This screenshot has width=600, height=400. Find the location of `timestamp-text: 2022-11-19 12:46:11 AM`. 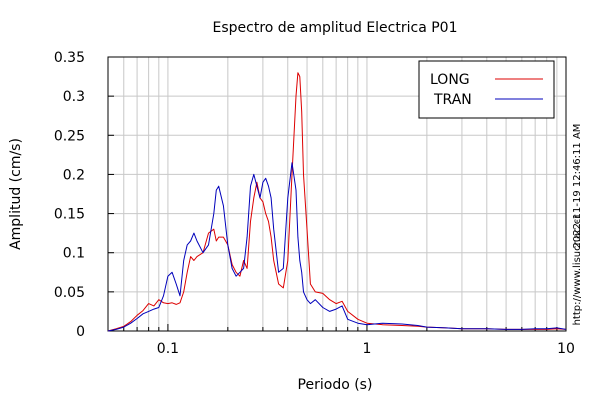

timestamp-text: 2022-11-19 12:46:11 AM is located at coordinates (577, 186).